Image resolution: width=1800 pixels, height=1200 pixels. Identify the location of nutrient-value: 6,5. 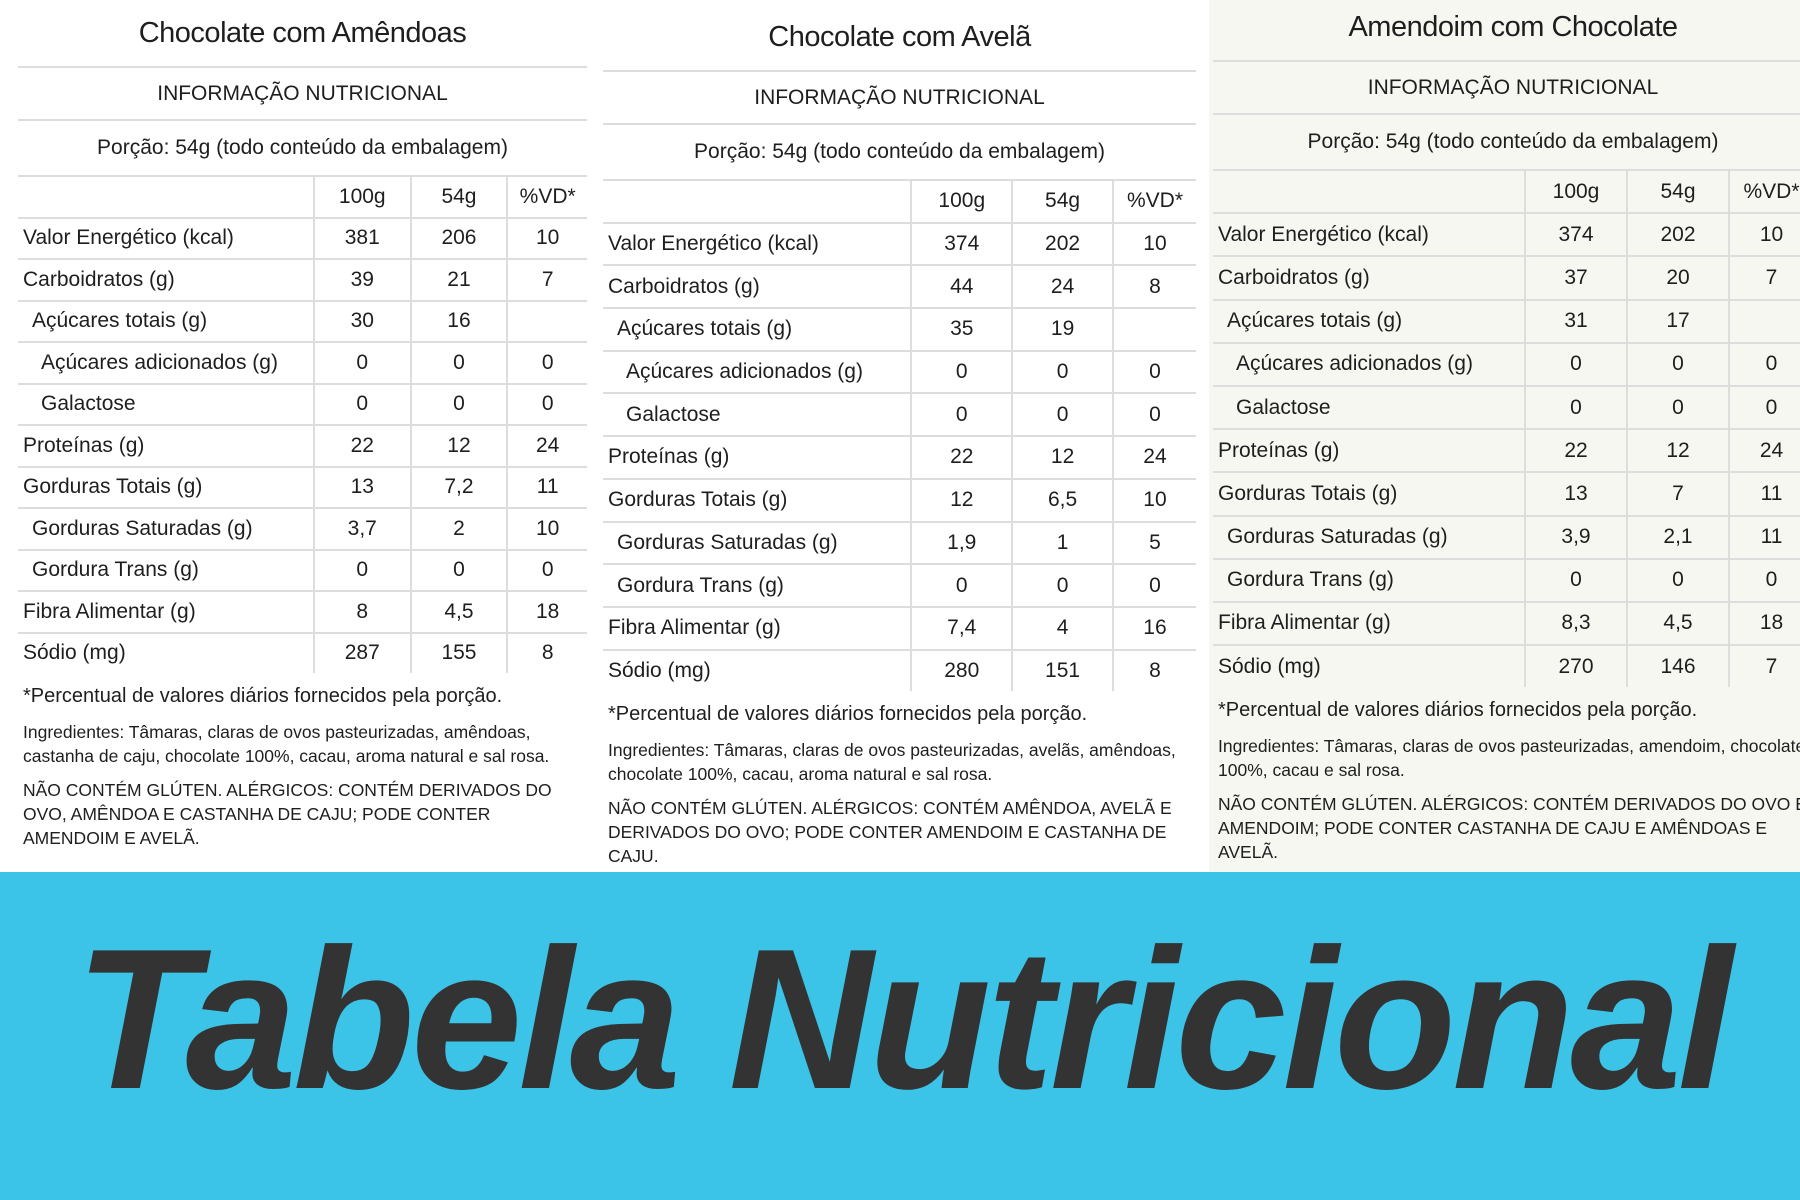
(1062, 500).